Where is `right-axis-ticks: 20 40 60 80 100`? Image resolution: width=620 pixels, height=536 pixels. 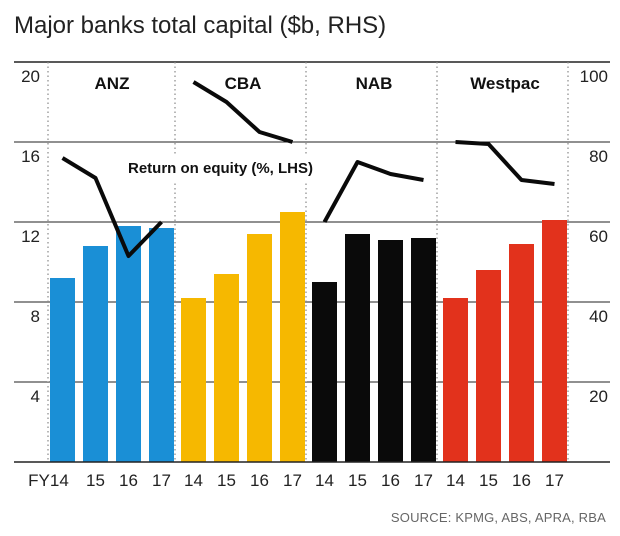
right-axis-ticks: 20 40 60 80 100 is located at coordinates (594, 236).